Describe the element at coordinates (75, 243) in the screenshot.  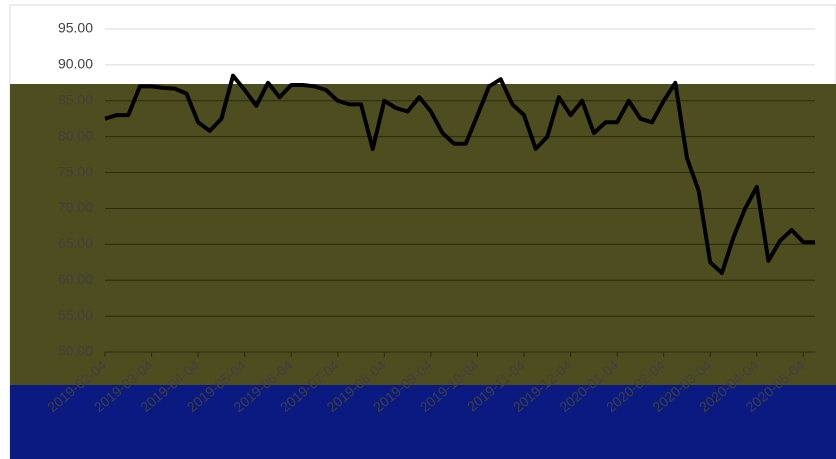
I see `y-tick-label: 65.00` at that location.